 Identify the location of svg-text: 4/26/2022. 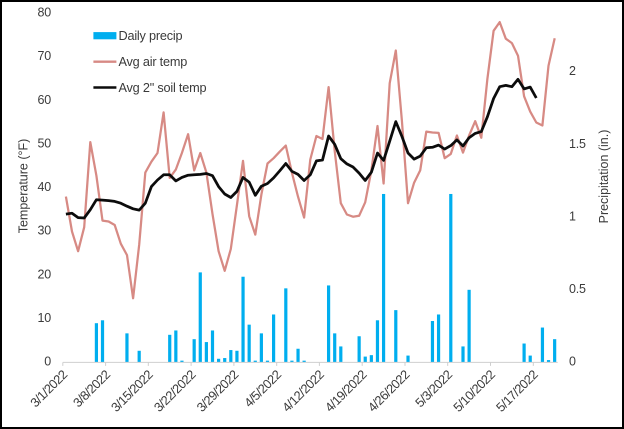
(389, 391).